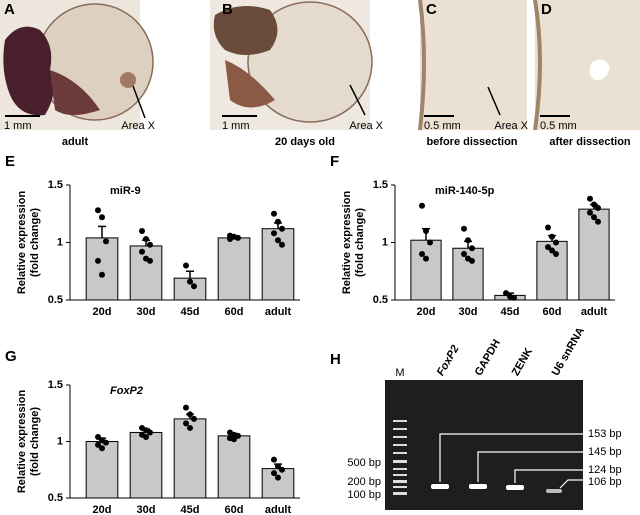 This screenshot has width=640, height=515. Describe the element at coordinates (125, 191) in the screenshot. I see `chart-title: miR-9` at that location.